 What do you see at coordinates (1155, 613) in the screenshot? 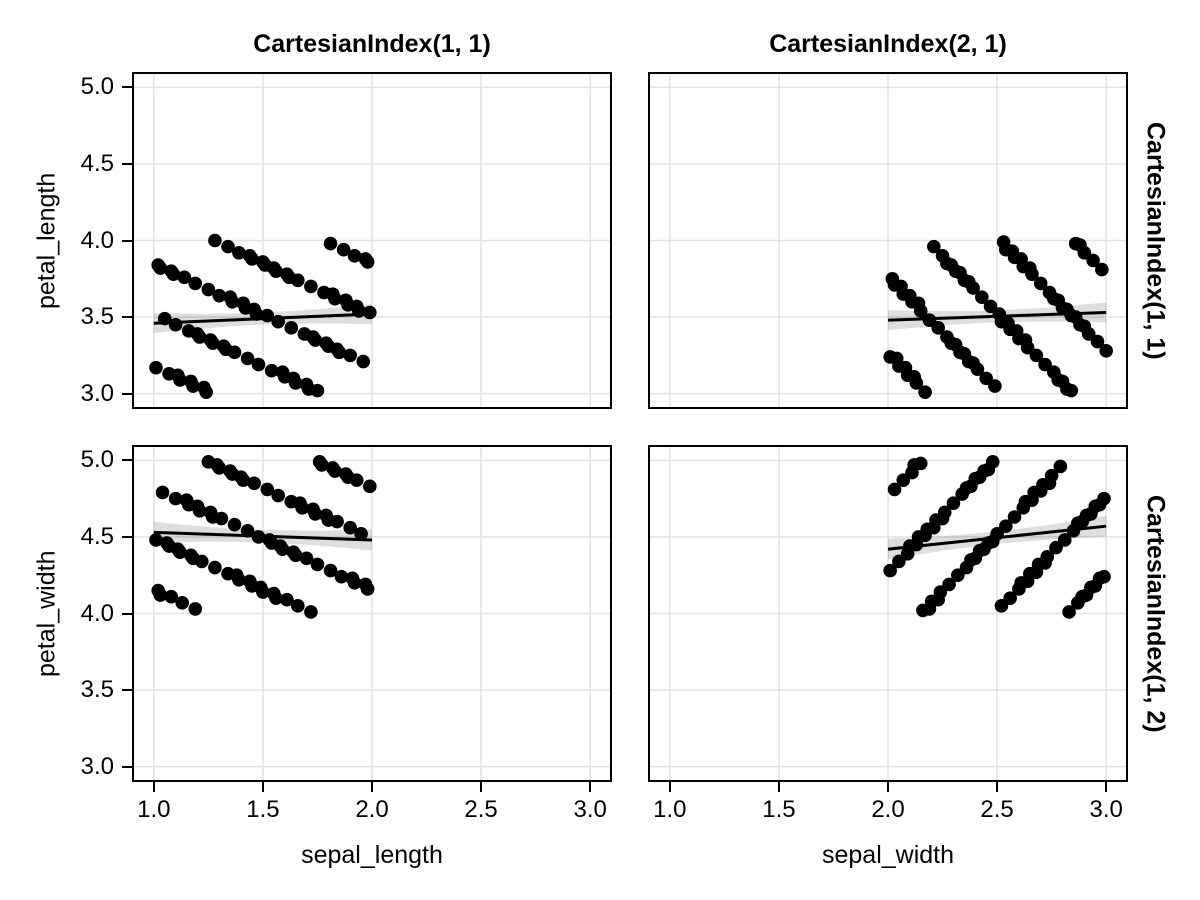
I see `facet-row-title-2: CartesianIndex(1, 2)` at bounding box center [1155, 613].